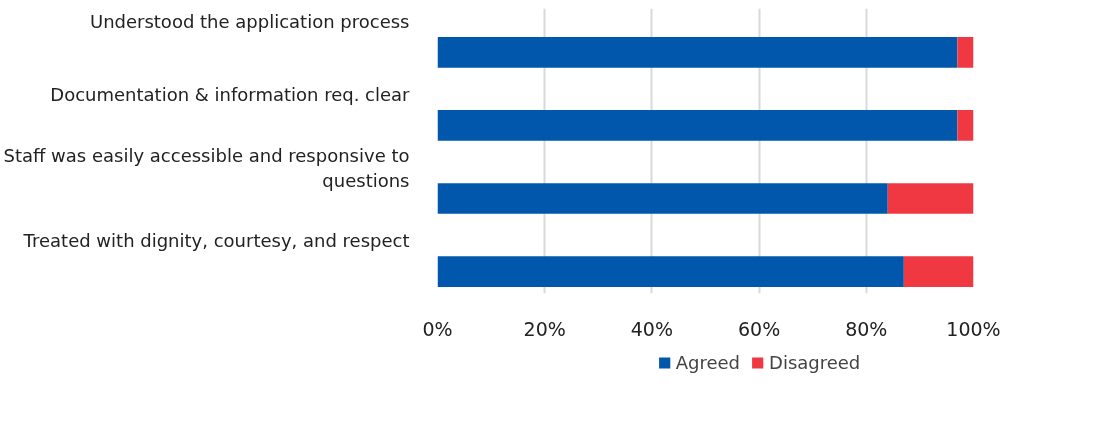 The width and height of the screenshot is (1120, 438). Describe the element at coordinates (216, 241) in the screenshot. I see `y-tick-label: Treated with dignity, courtesy, and respect` at that location.